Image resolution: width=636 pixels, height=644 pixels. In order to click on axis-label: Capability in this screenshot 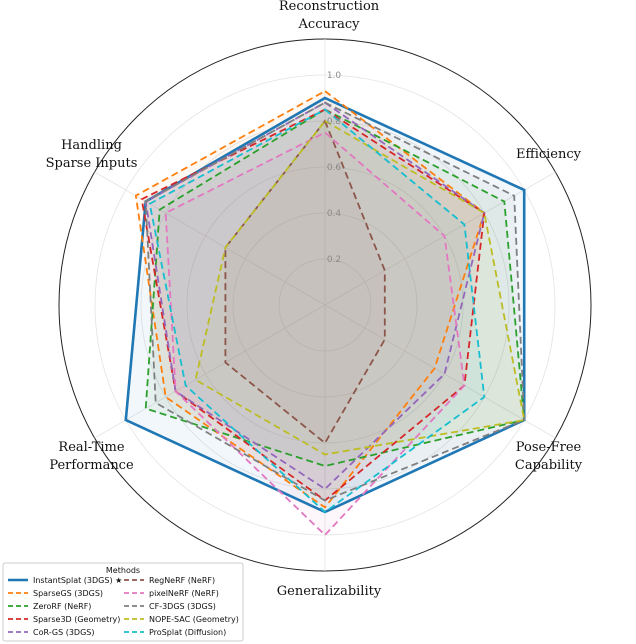, I will do `click(549, 465)`.